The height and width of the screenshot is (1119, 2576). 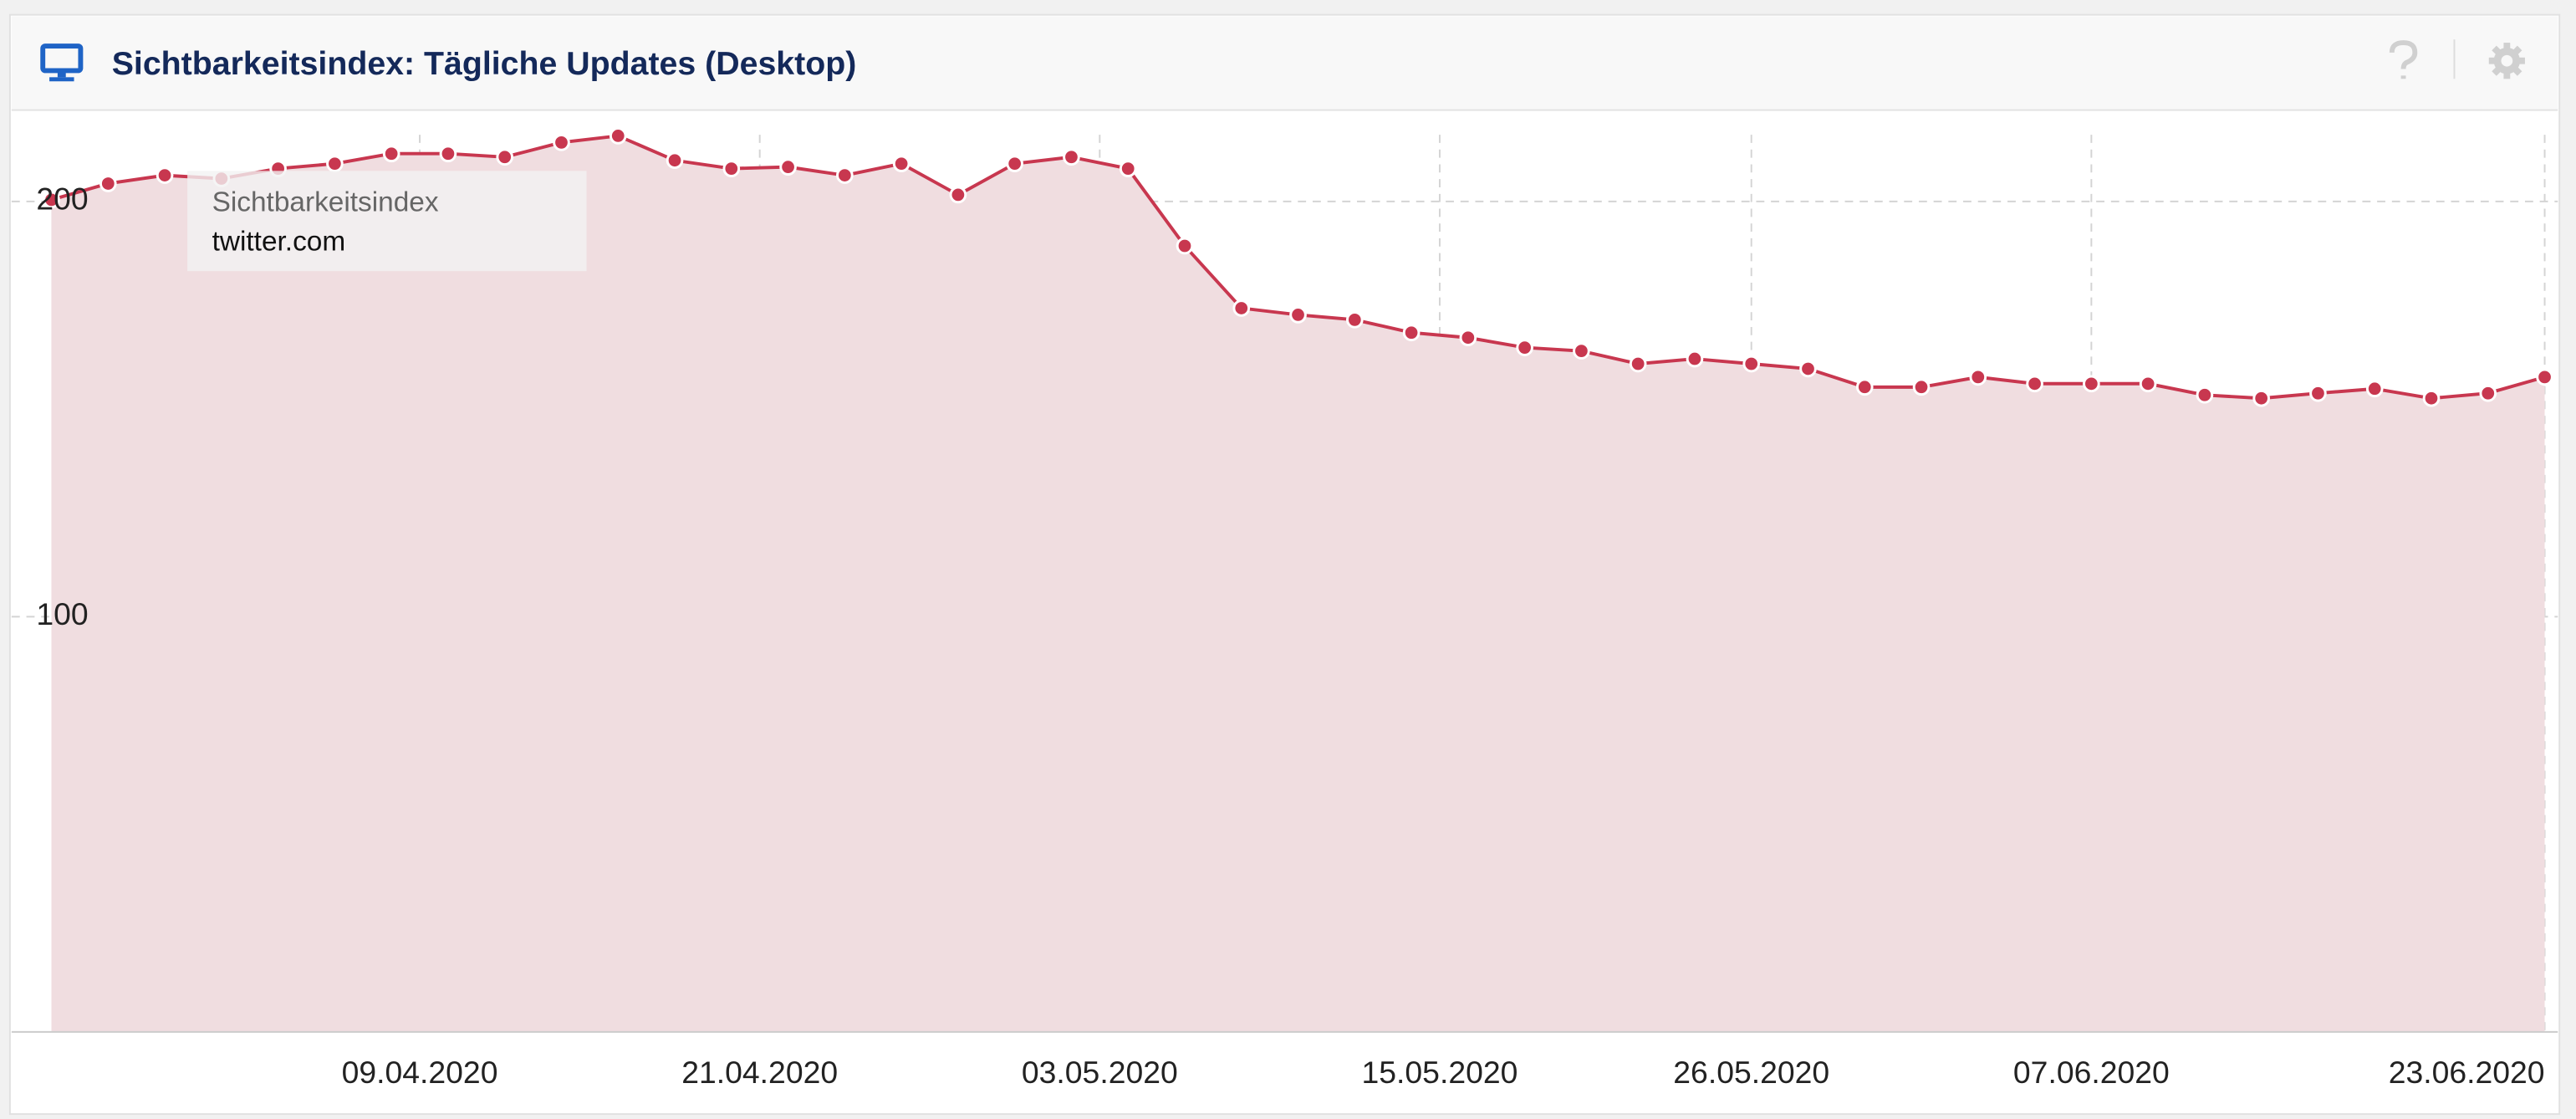 I want to click on card-header, so click(x=1284, y=63).